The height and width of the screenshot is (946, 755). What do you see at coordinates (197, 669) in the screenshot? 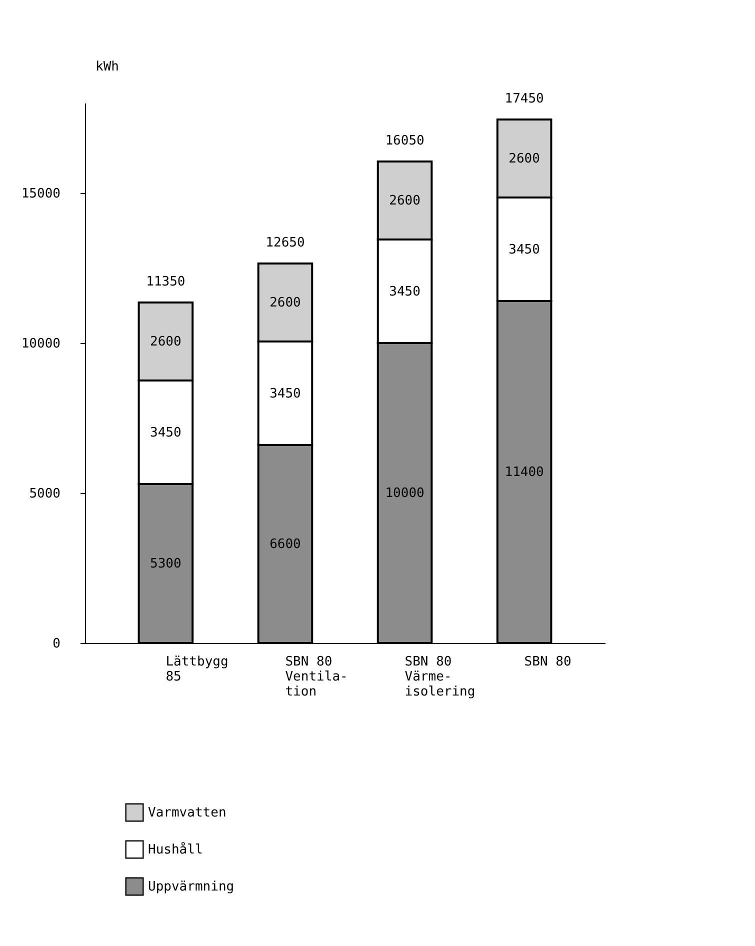
I see `x-tick-label: Lättbygg 85` at bounding box center [197, 669].